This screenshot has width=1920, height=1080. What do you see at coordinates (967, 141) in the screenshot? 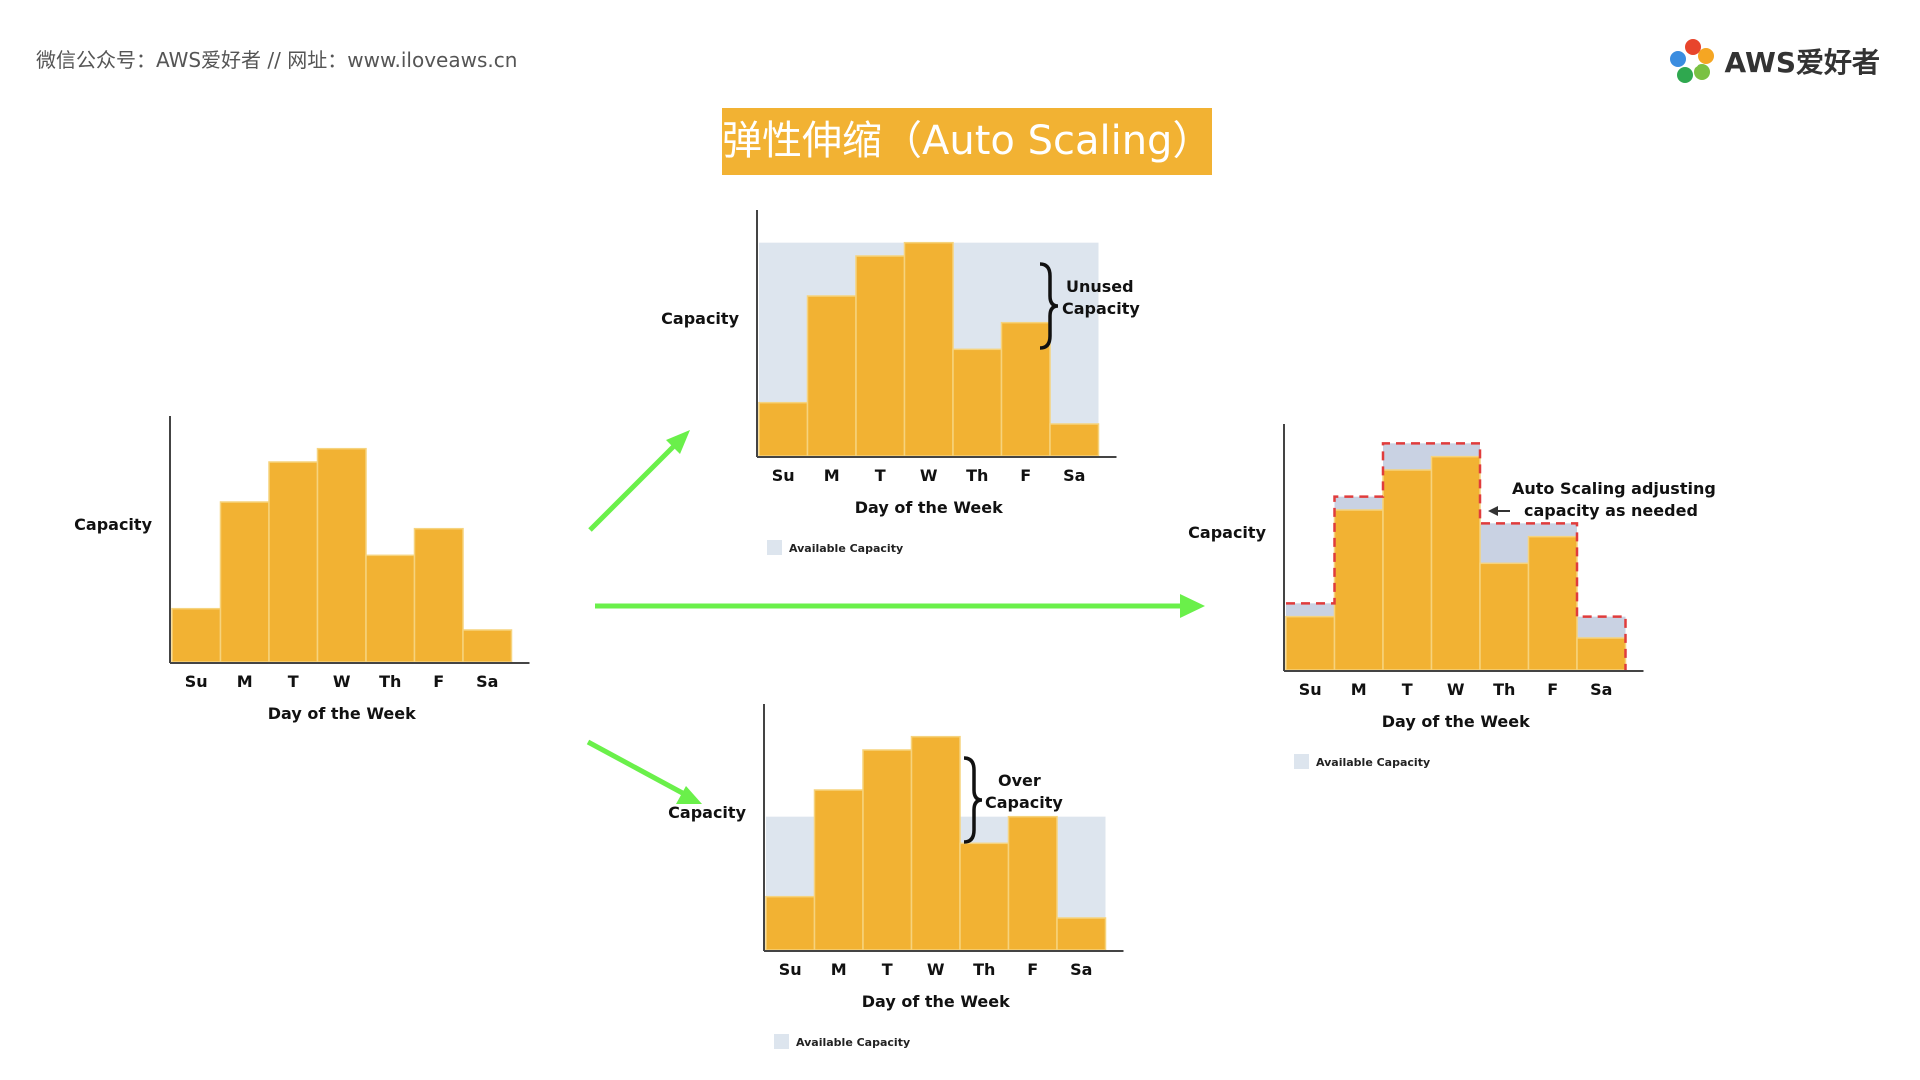
I see `page-title: 弹性伸缩（Auto Scaling）` at bounding box center [967, 141].